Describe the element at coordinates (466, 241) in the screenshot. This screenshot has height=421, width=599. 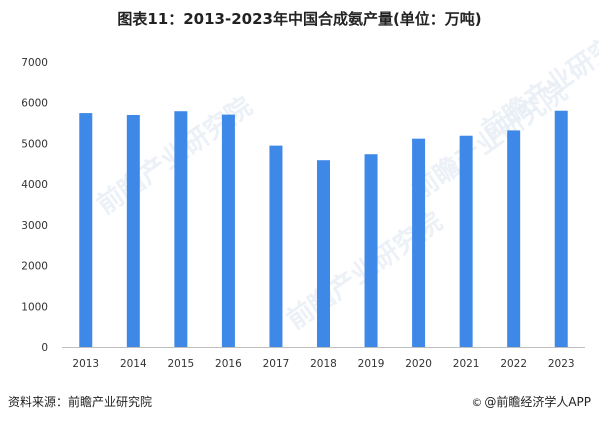
I see `bar-2021` at that location.